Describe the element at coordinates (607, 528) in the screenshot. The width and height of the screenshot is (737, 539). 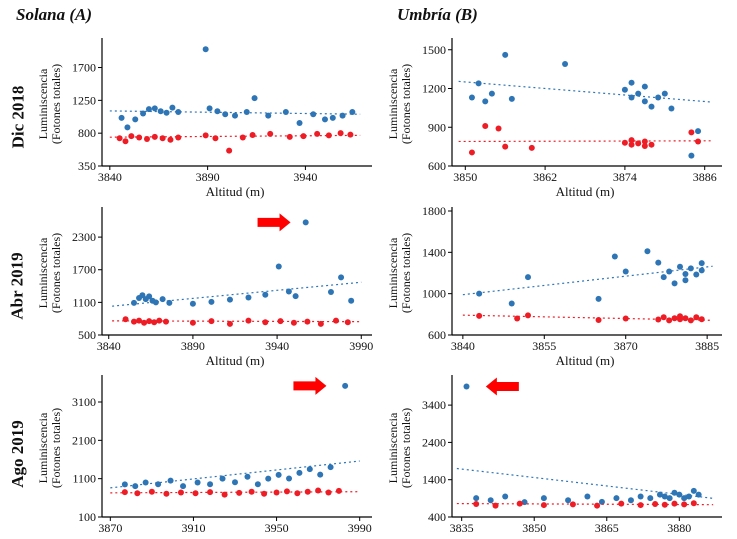
I see `x-tick-label: 3865` at that location.